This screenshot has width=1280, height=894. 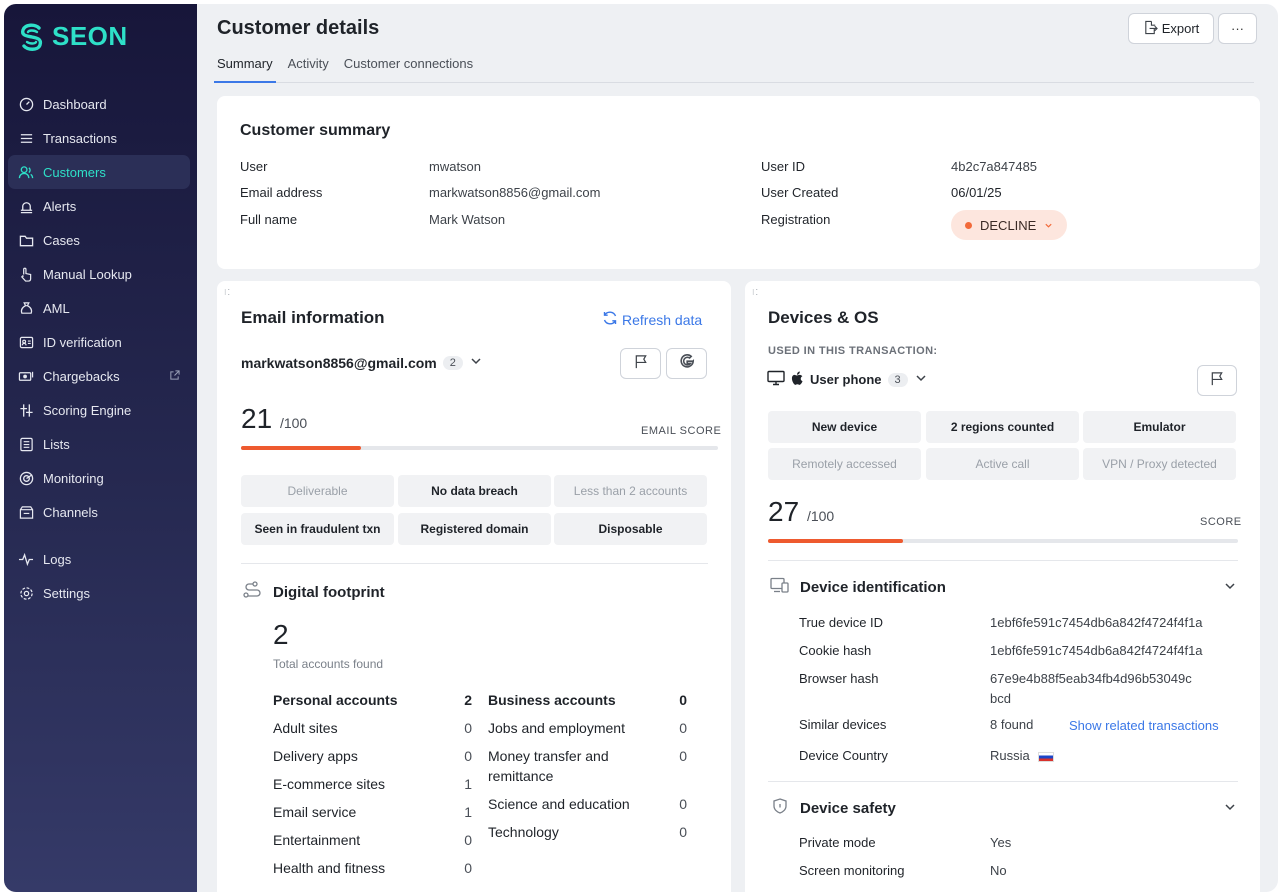 What do you see at coordinates (1002, 464) in the screenshot?
I see `tag-active-call: Active call` at bounding box center [1002, 464].